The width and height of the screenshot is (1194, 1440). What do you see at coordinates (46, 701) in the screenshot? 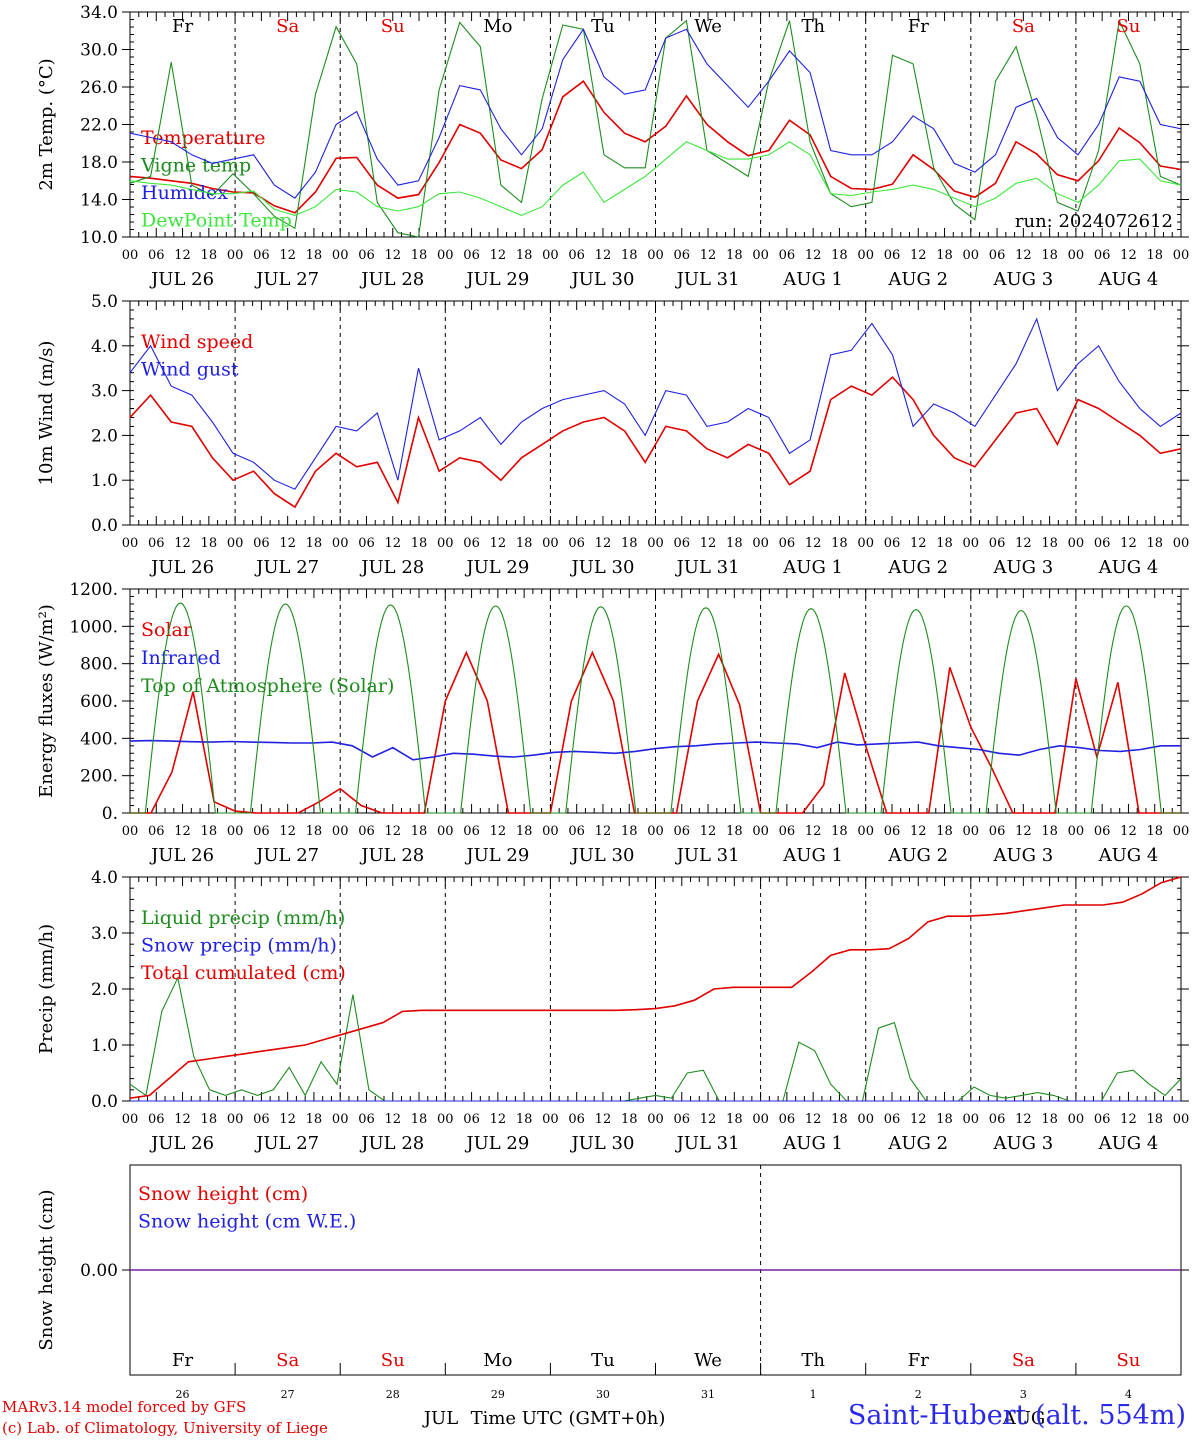
I see `y-axis-label: Energy fluxes (W/m²)` at bounding box center [46, 701].